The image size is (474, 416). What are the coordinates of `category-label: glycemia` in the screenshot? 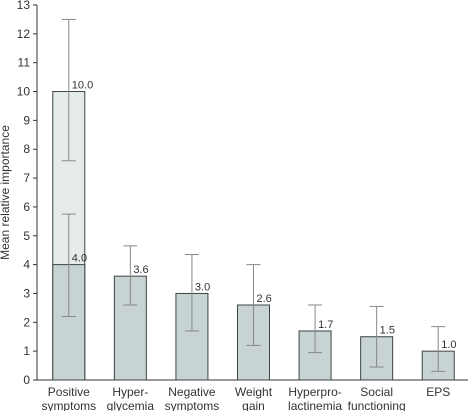 It's located at (131, 405).